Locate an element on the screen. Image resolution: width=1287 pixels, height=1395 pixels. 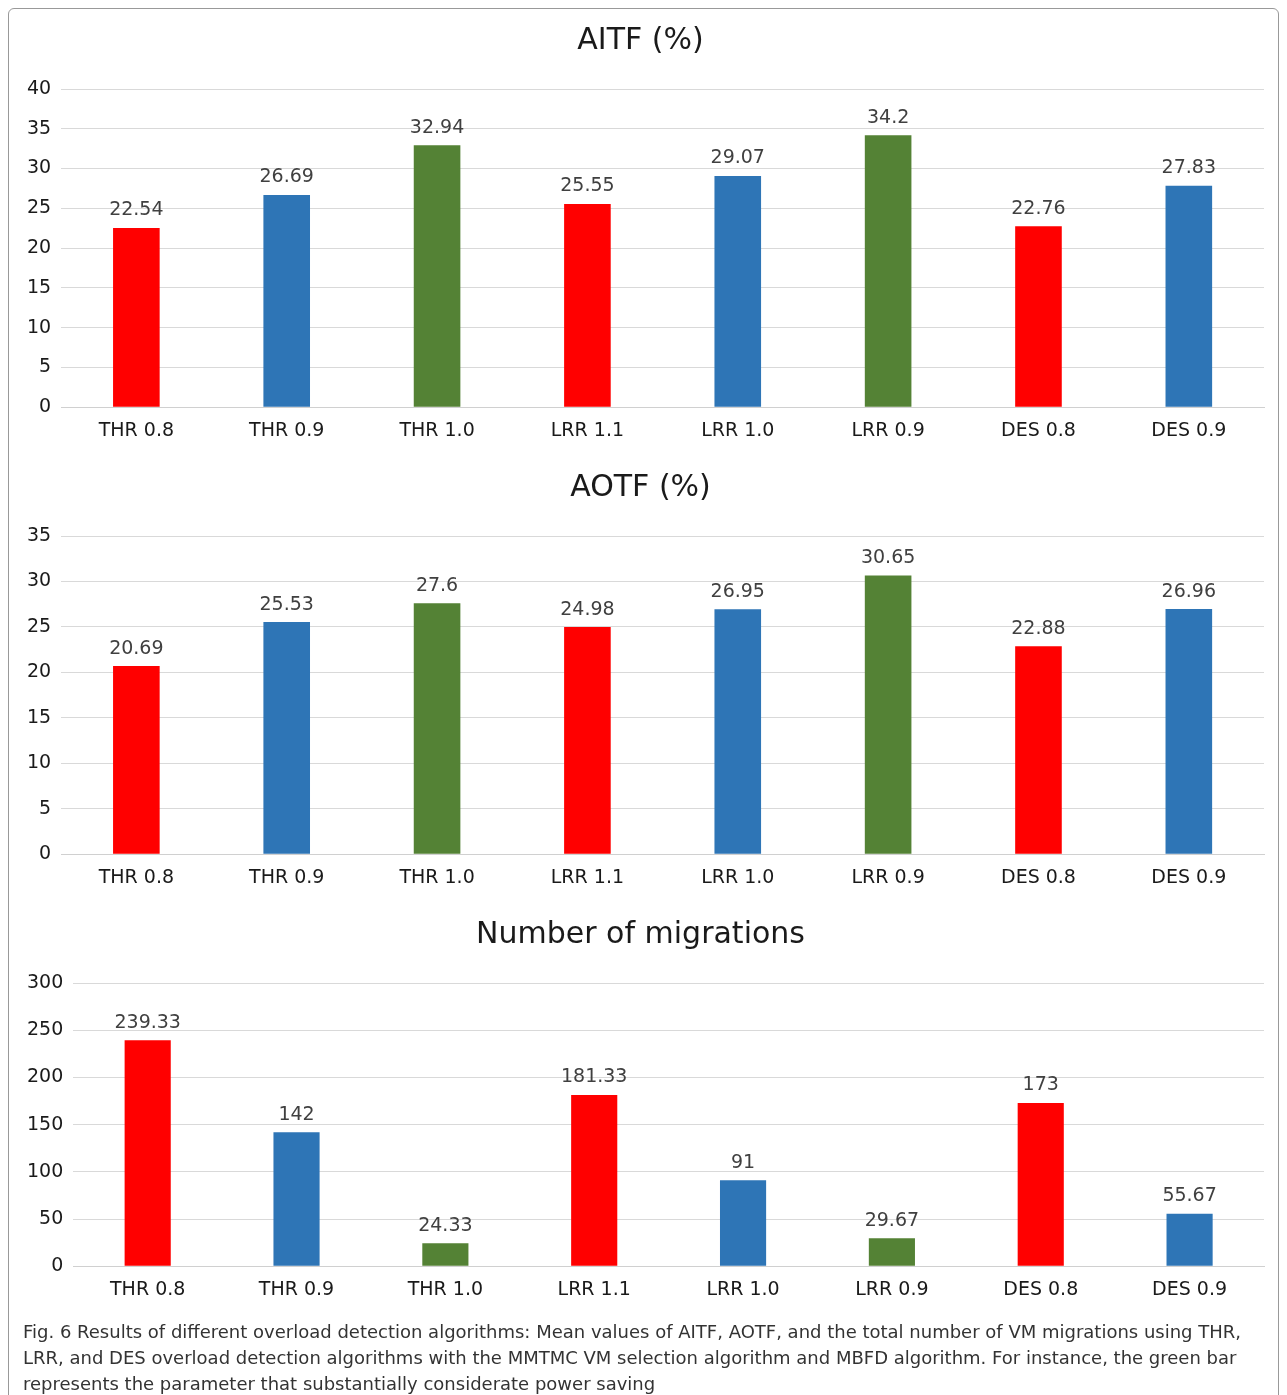
data-label: 22.54 is located at coordinates (136, 208).